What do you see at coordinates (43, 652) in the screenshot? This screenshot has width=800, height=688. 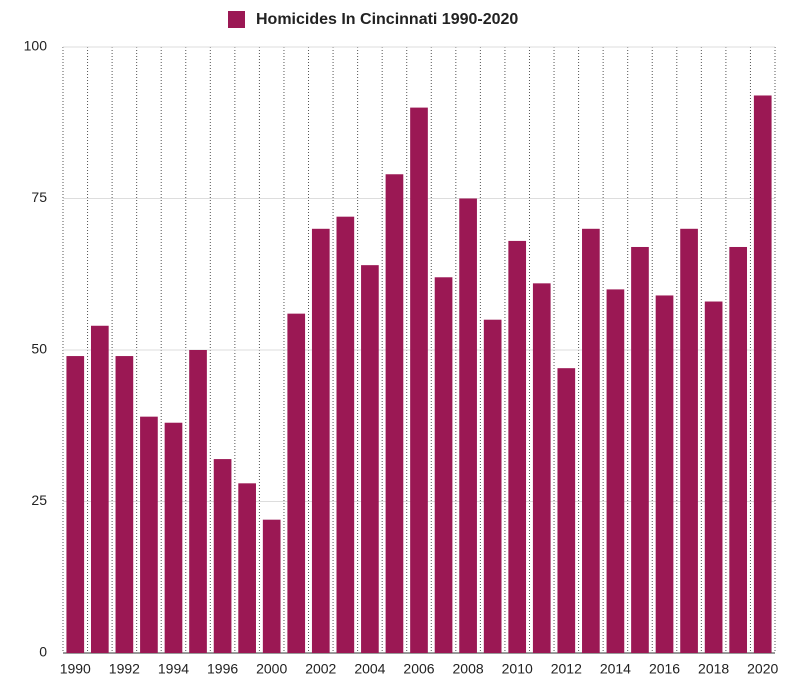 I see `y-tick-label: 0` at bounding box center [43, 652].